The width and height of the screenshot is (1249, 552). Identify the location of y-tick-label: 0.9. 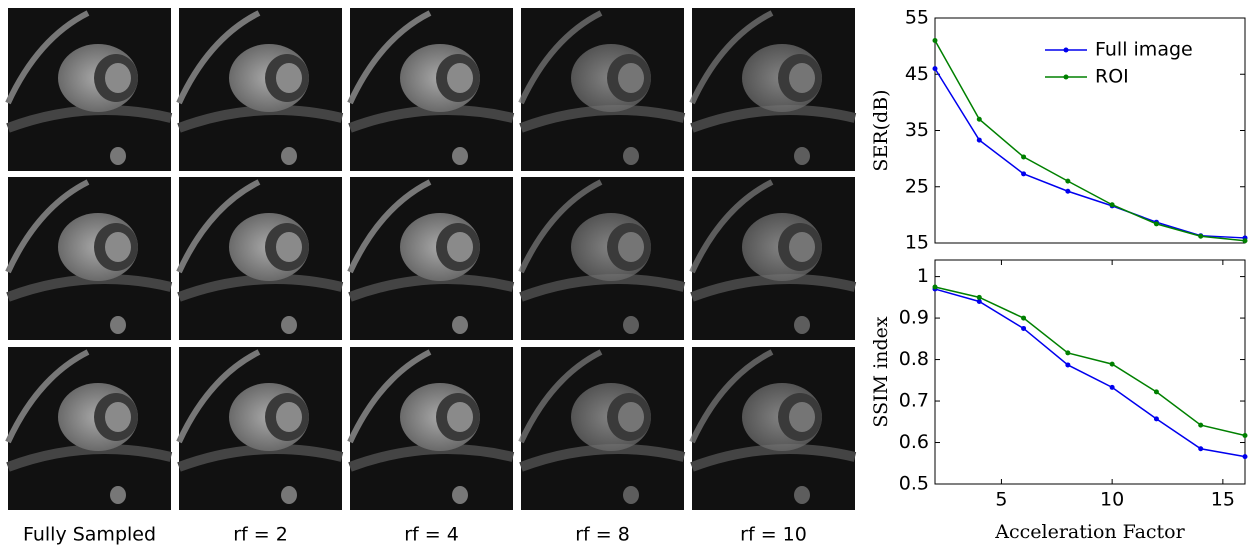
(914, 318).